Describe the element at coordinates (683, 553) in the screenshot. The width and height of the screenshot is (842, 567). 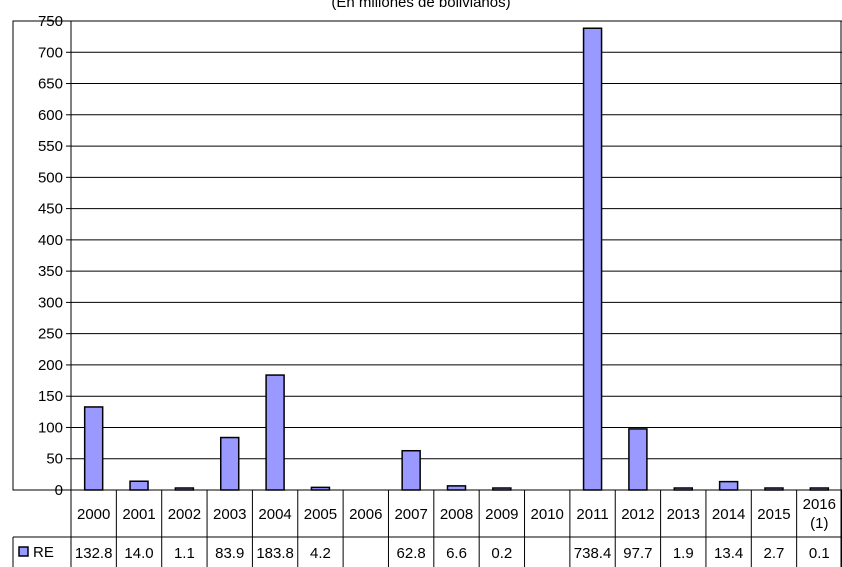
I see `data-table-value: 1.9` at that location.